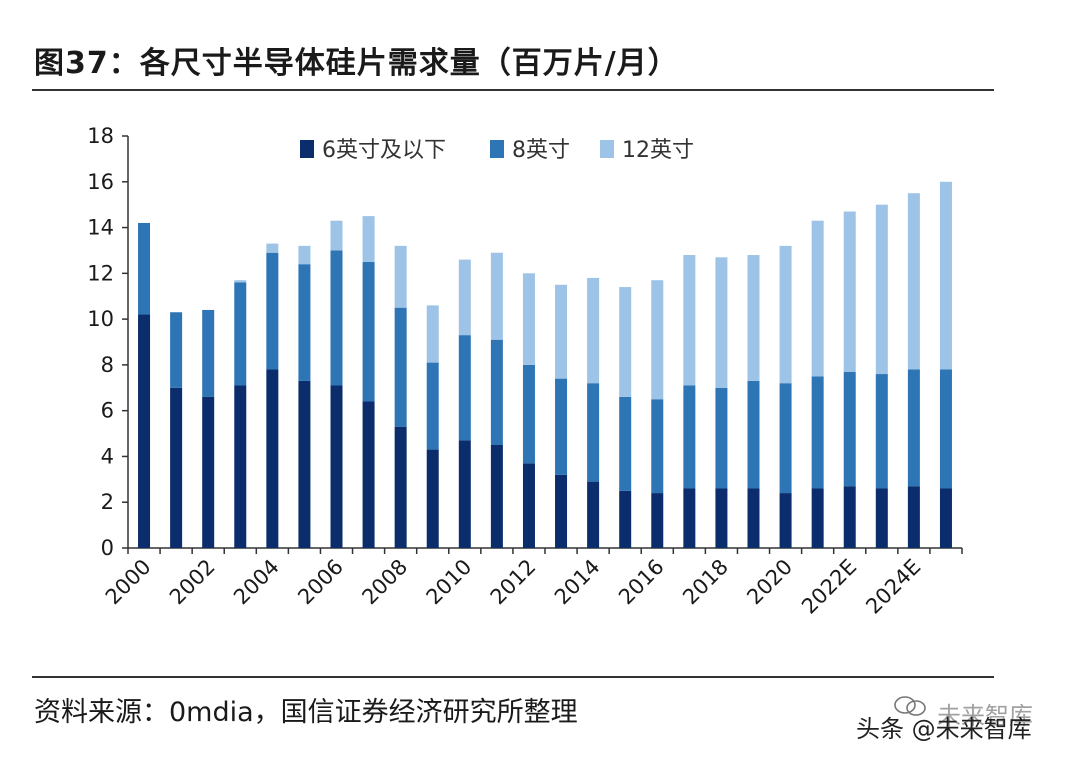 The height and width of the screenshot is (769, 1080). Describe the element at coordinates (100, 182) in the screenshot. I see `y-tick-label: 16` at that location.